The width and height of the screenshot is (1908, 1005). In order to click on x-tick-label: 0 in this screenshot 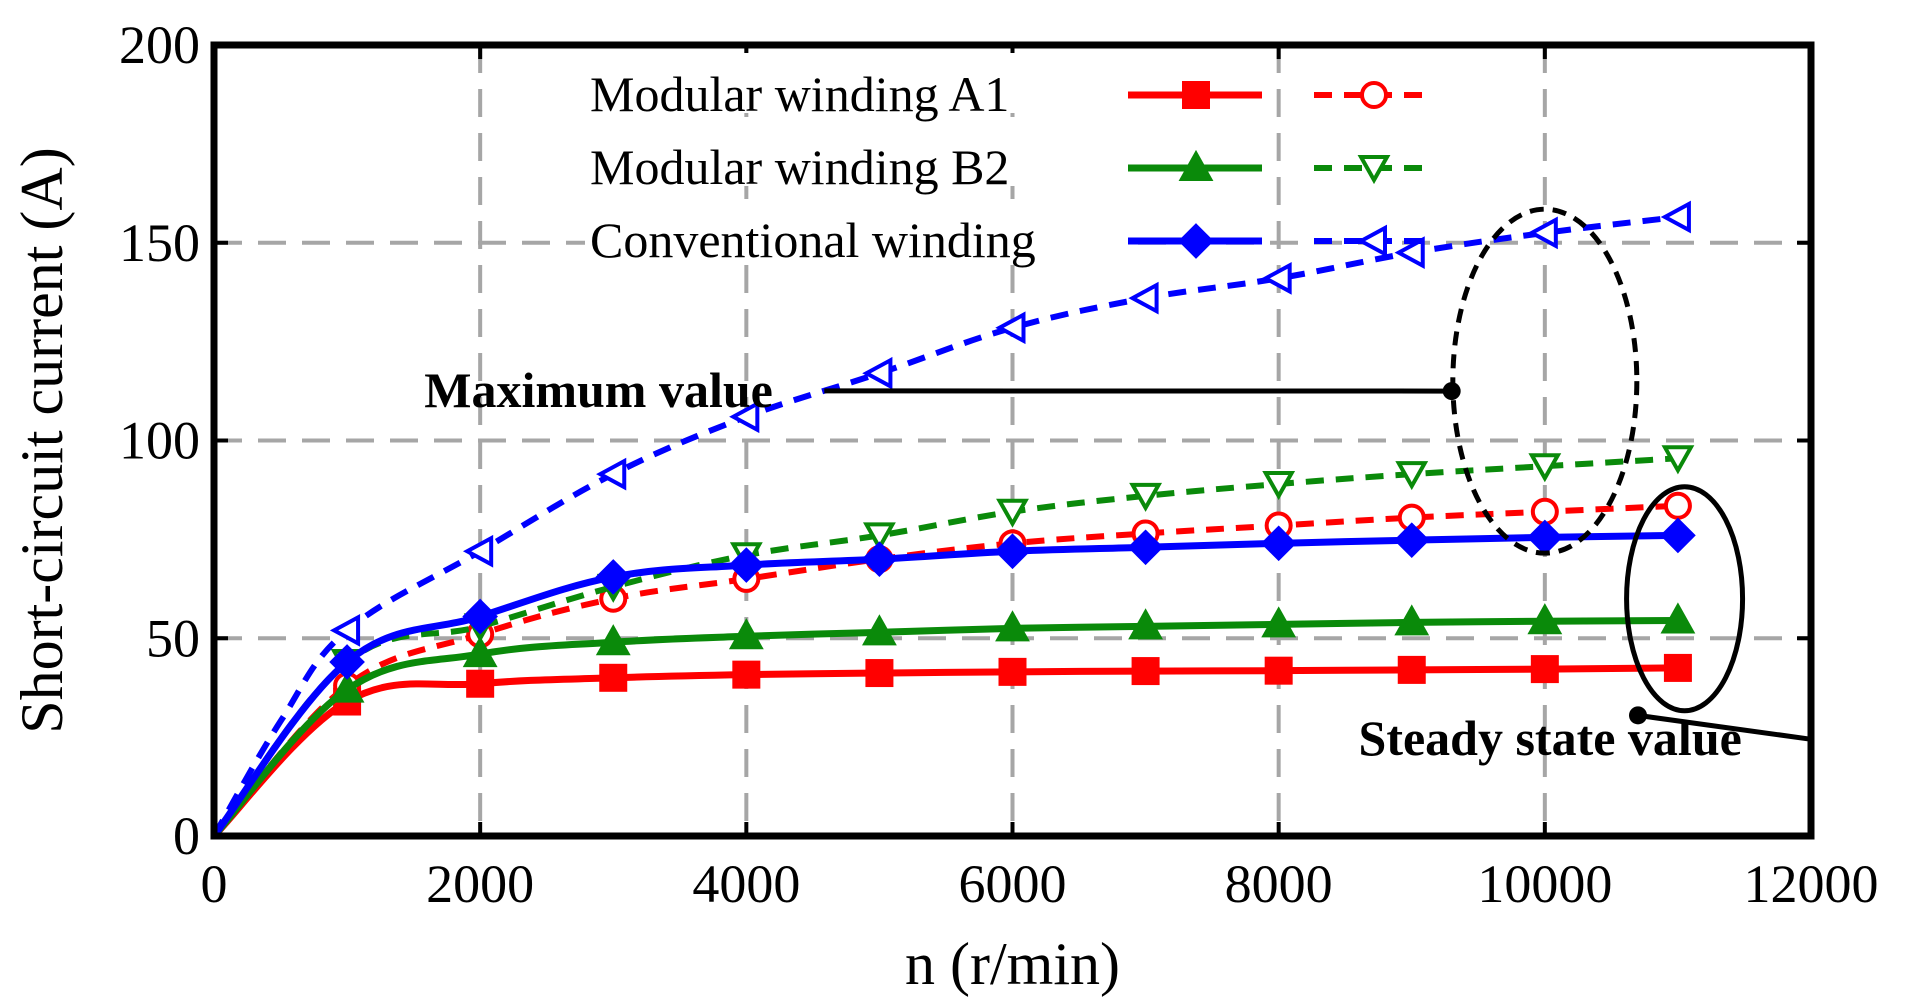, I will do `click(214, 884)`.